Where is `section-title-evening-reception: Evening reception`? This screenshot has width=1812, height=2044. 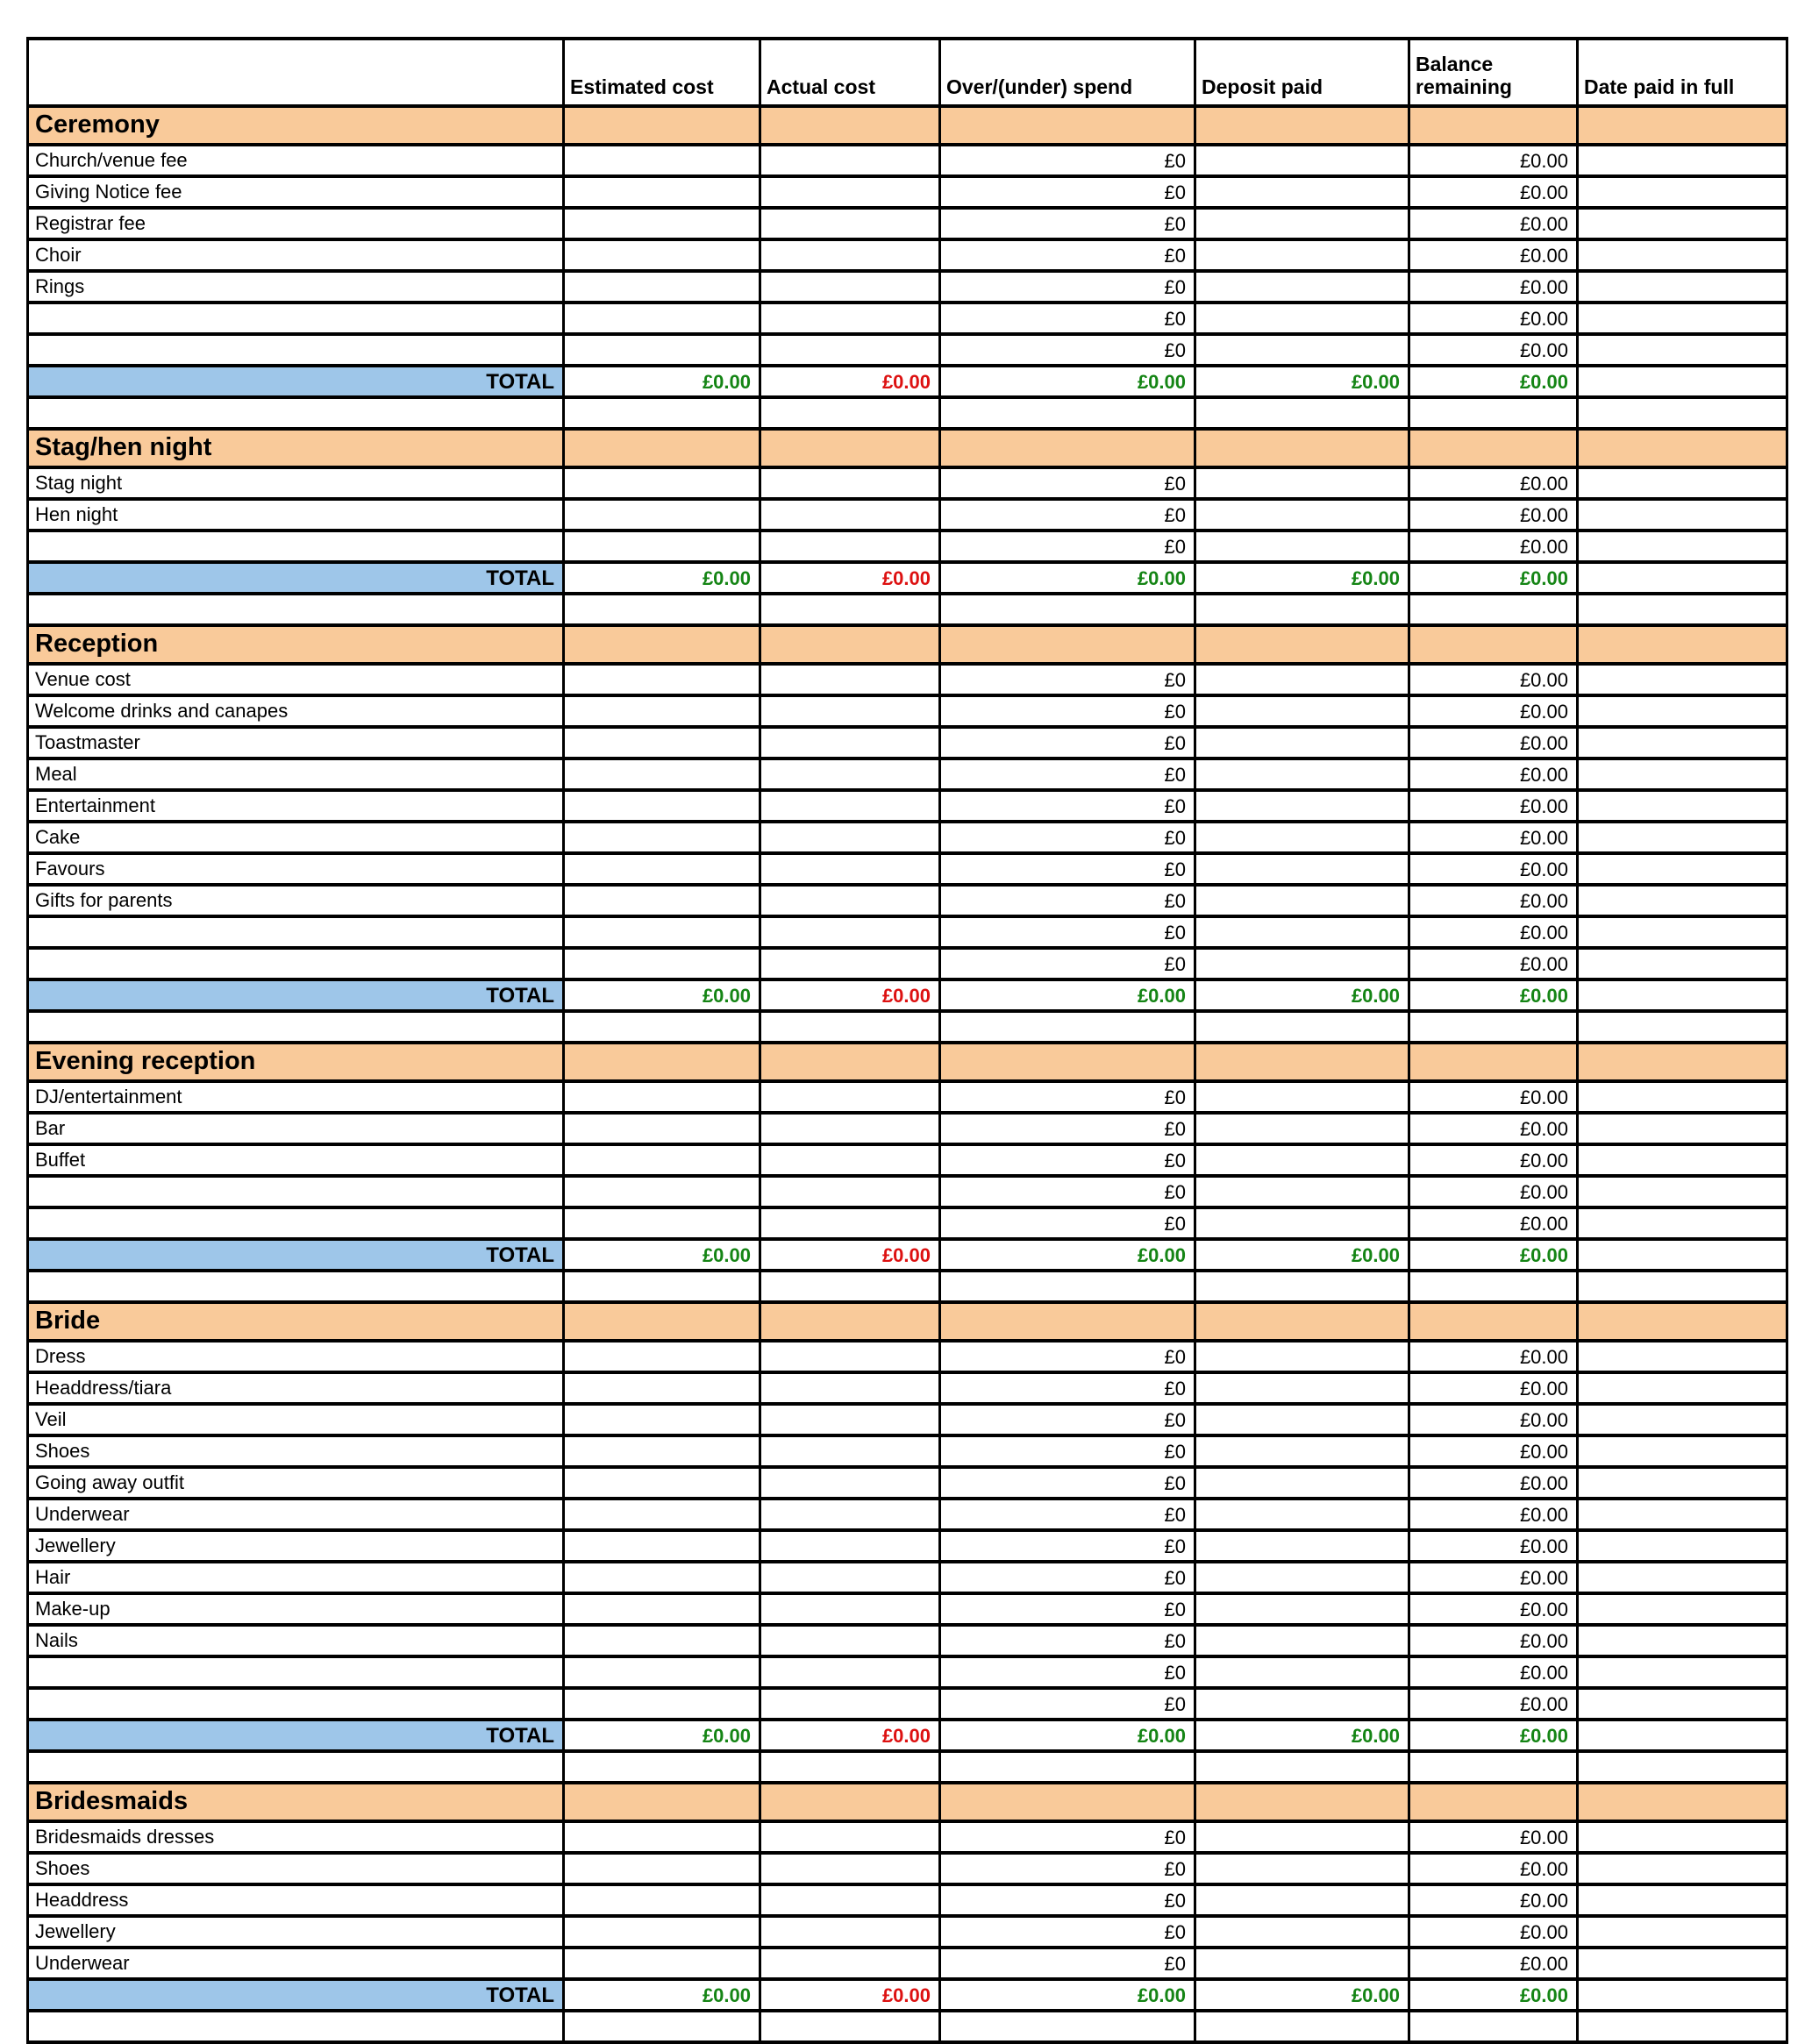 section-title-evening-reception: Evening reception is located at coordinates (297, 1063).